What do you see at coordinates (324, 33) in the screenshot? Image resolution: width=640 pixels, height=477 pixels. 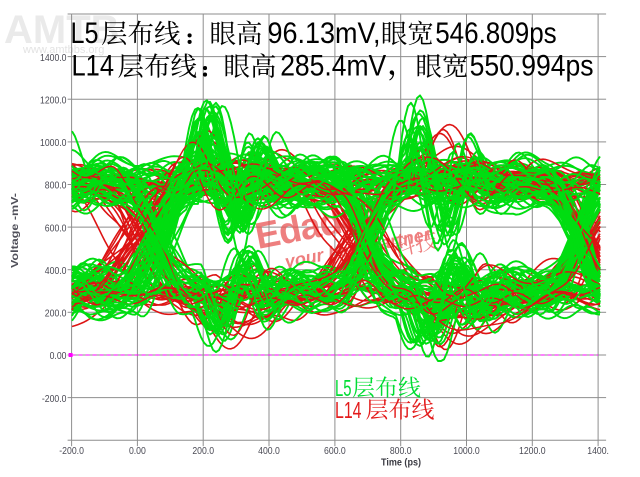 I see `svg-text: 96.13mV,` at bounding box center [324, 33].